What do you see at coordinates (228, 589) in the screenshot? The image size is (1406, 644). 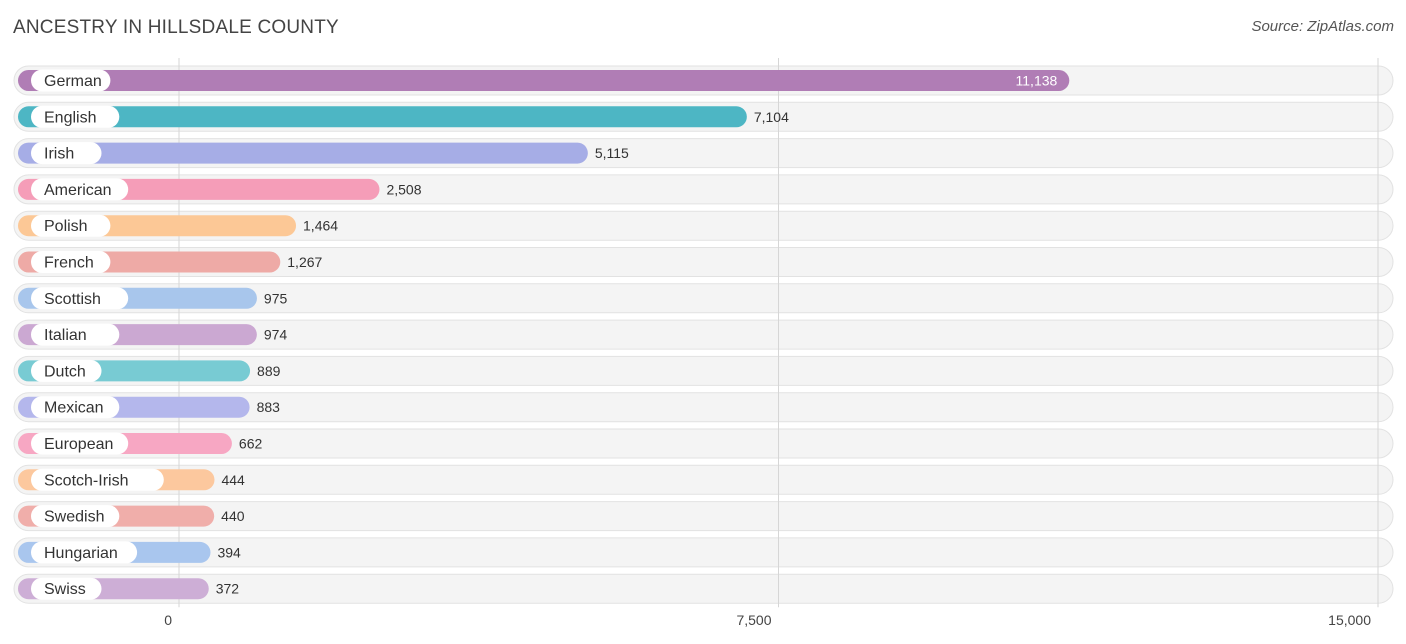 I see `value-label: 372` at bounding box center [228, 589].